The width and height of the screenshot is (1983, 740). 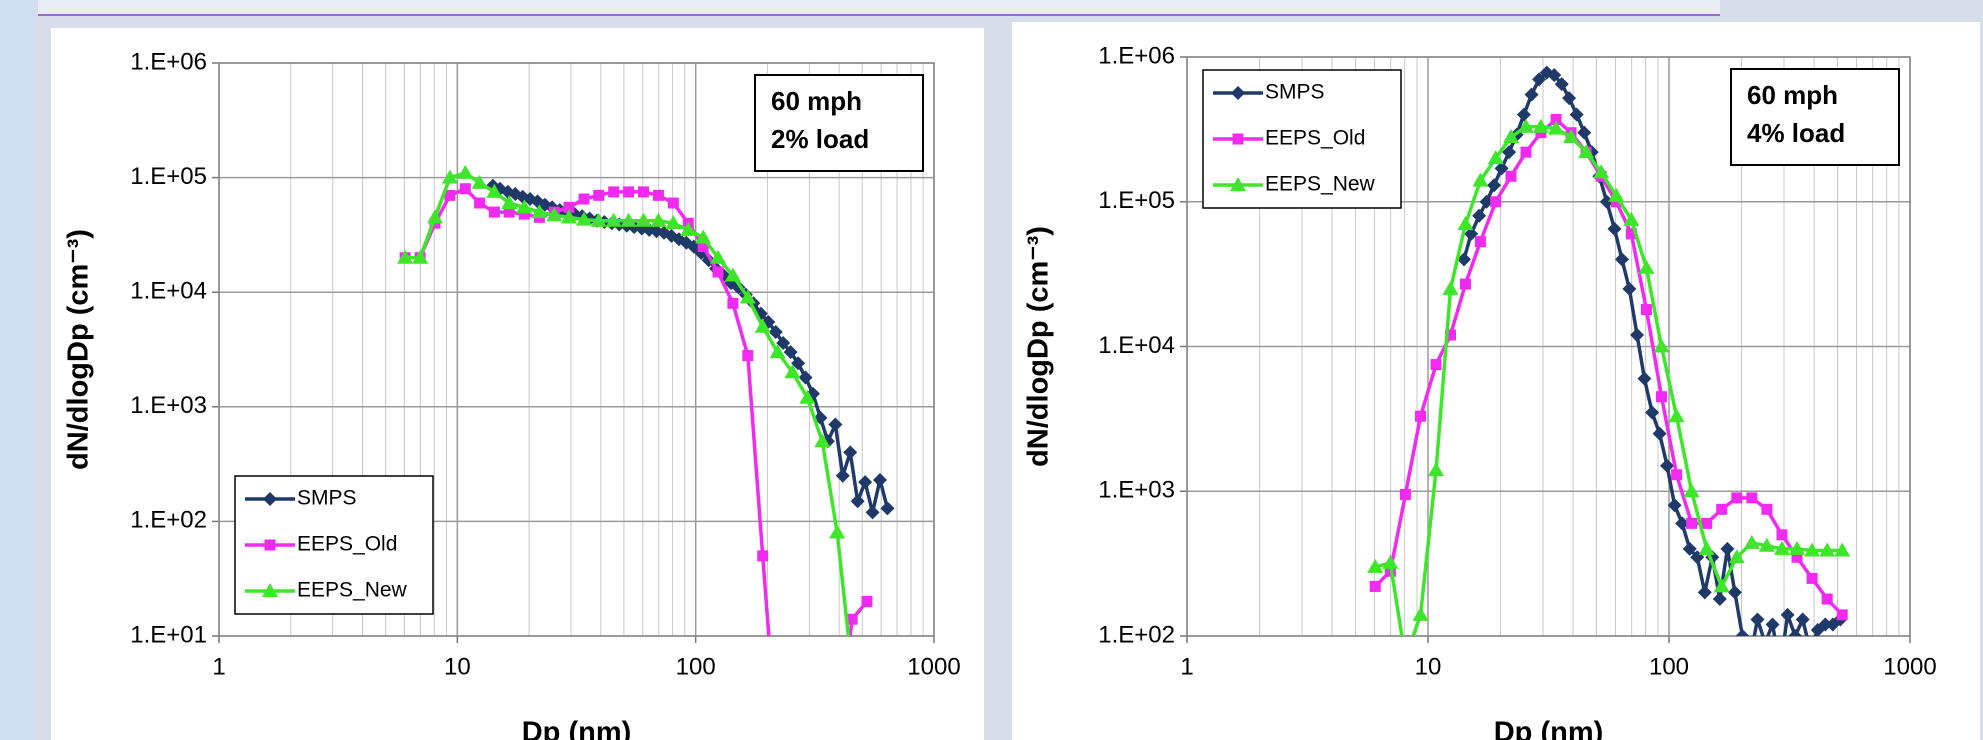 What do you see at coordinates (839, 123) in the screenshot?
I see `annotation-box` at bounding box center [839, 123].